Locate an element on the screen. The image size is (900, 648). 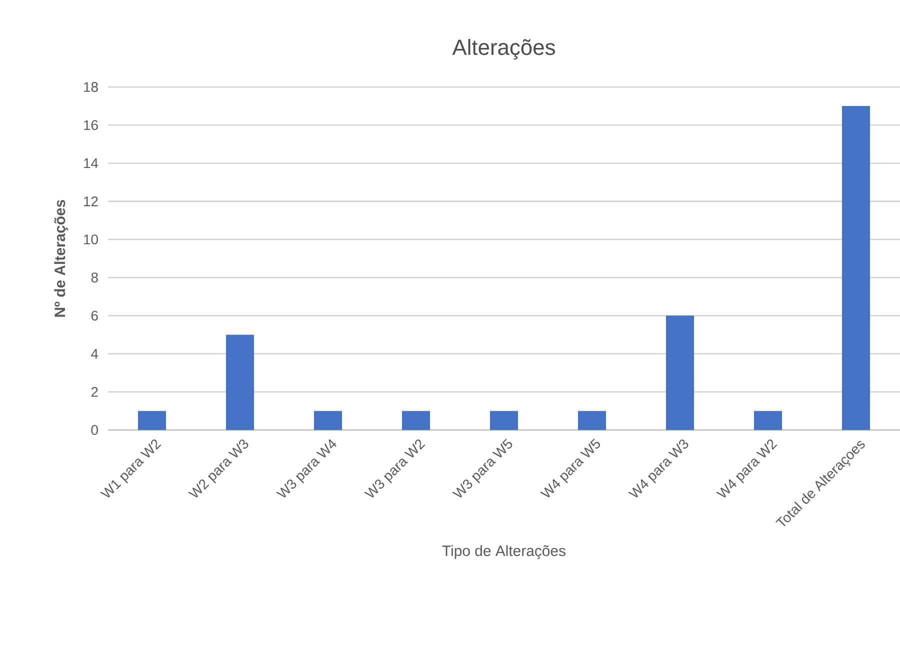
y-tick-label: 6 is located at coordinates (94, 315).